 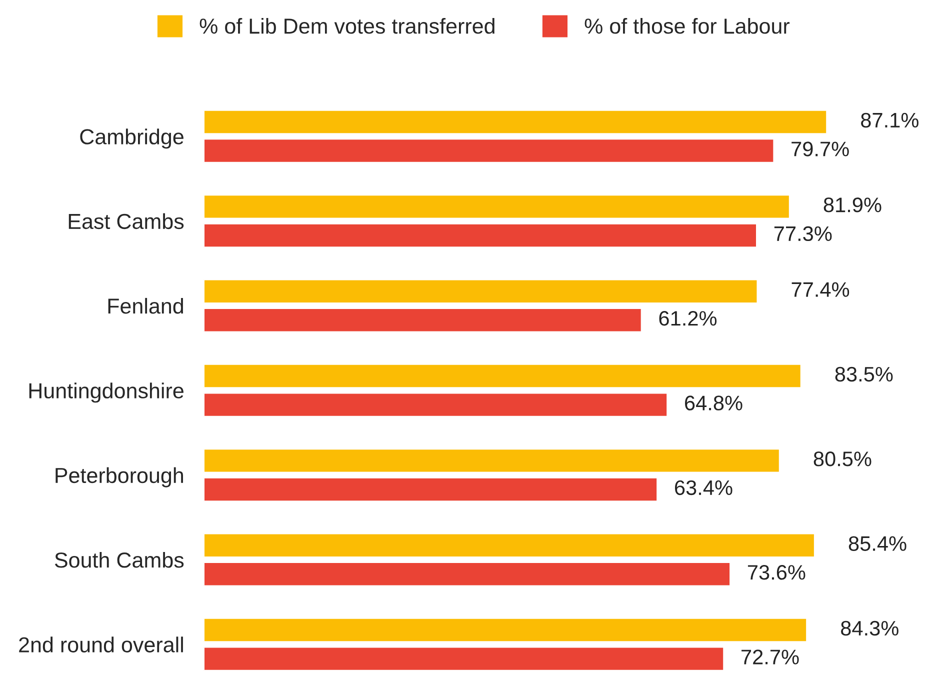 I want to click on y-tick-label: Huntingdonshire, so click(x=106, y=392).